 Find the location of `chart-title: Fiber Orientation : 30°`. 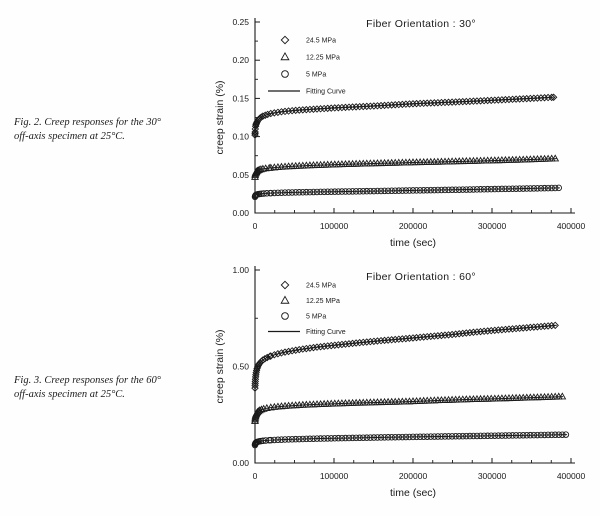

chart-title: Fiber Orientation : 30° is located at coordinates (421, 24).